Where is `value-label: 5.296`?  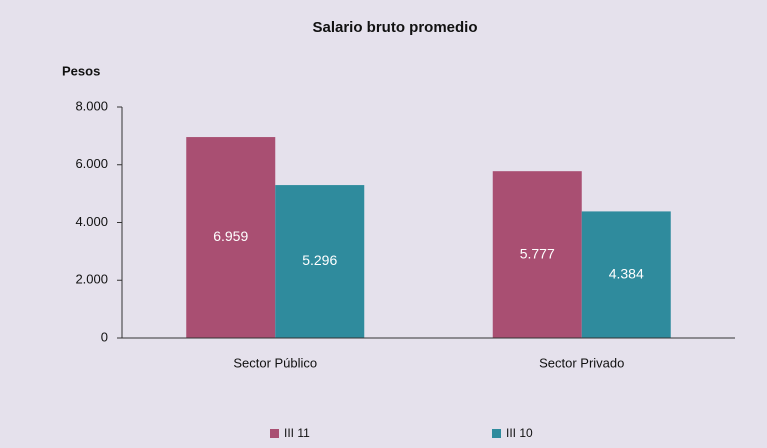
value-label: 5.296 is located at coordinates (319, 260).